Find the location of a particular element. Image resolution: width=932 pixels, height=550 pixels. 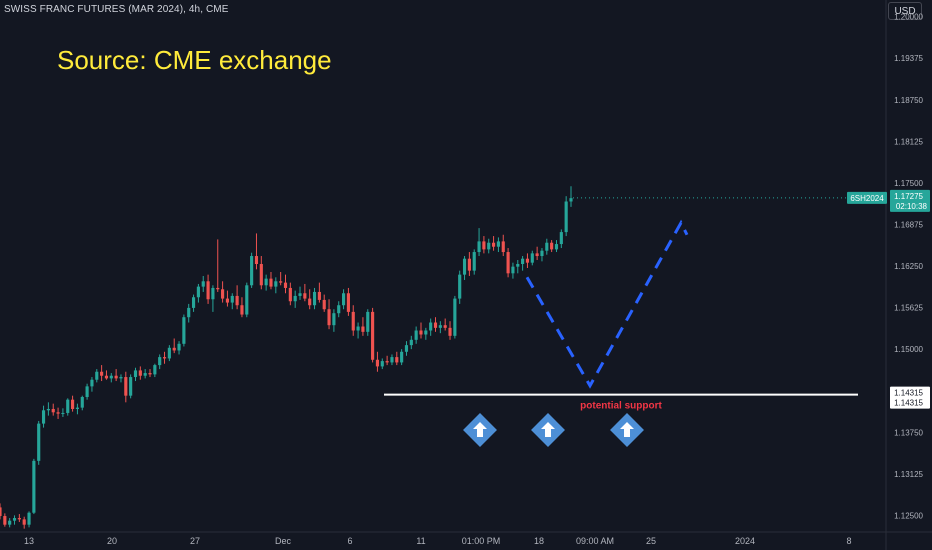

projection-path is located at coordinates (607, 304).